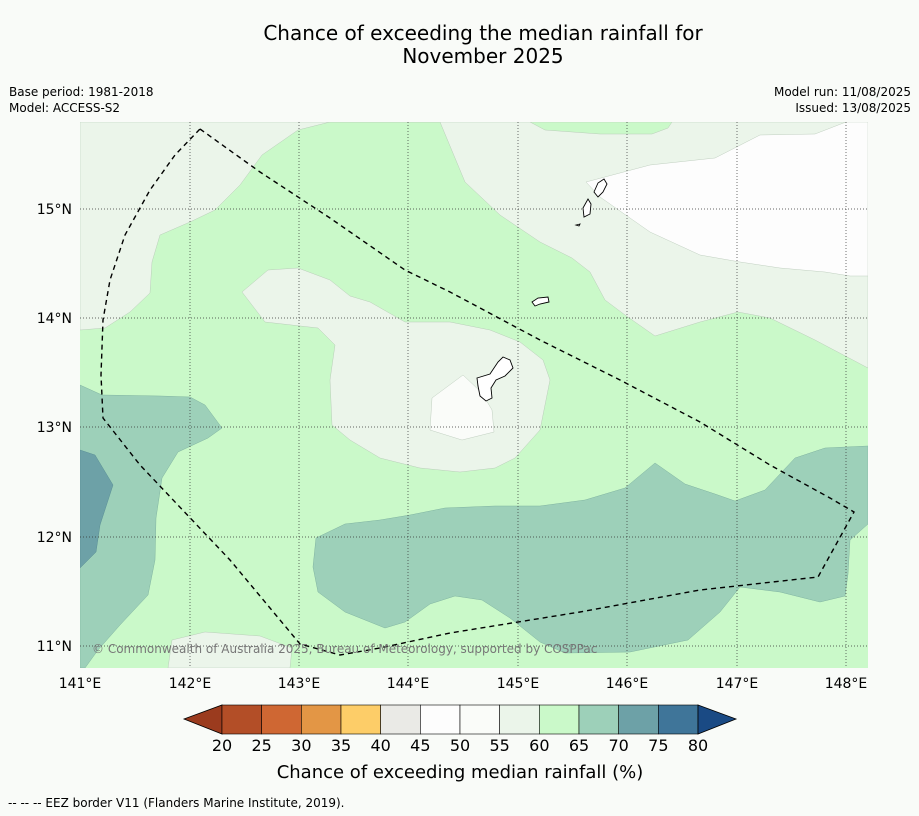 This screenshot has width=919, height=816. I want to click on colorbar-tick-label: 40, so click(380, 745).